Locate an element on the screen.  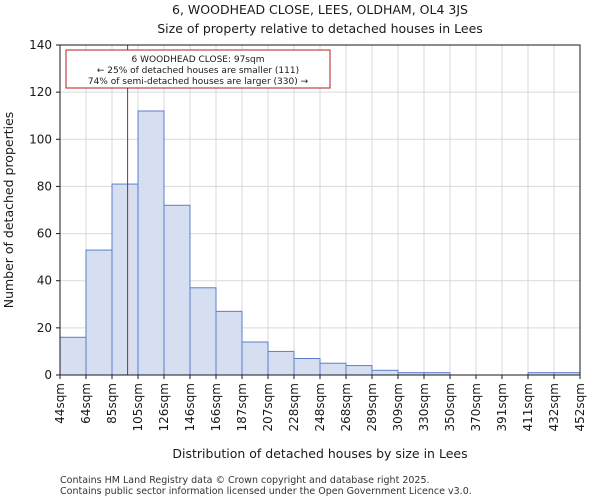
bar-146sqm is located at coordinates (203, 331).